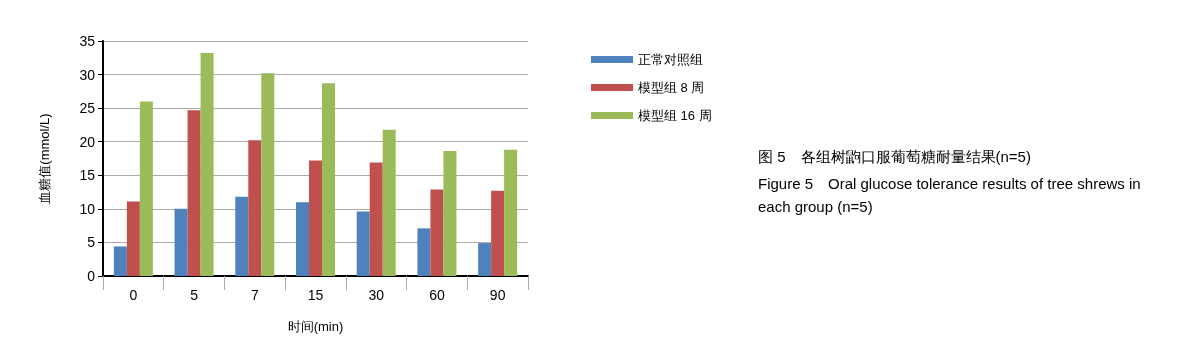 Image resolution: width=1185 pixels, height=346 pixels. I want to click on x-tick-label: 7, so click(254, 295).